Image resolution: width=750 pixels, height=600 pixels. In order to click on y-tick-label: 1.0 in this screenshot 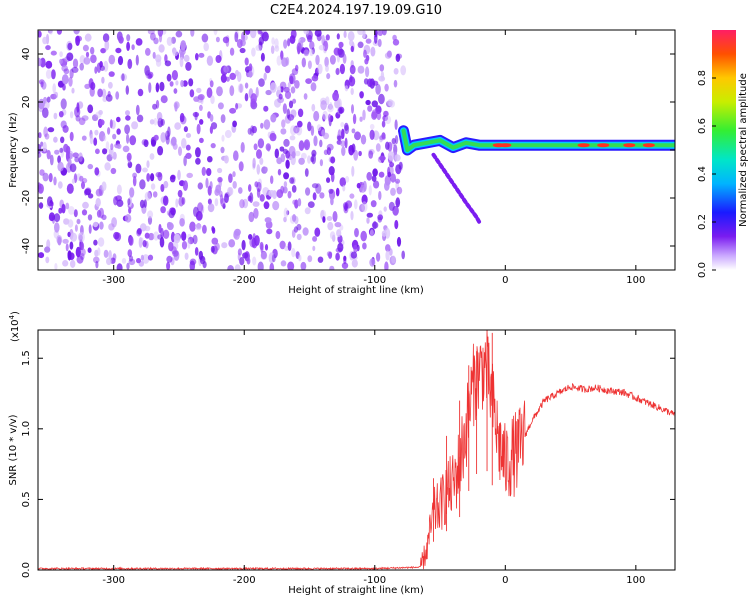, I will do `click(26, 429)`.